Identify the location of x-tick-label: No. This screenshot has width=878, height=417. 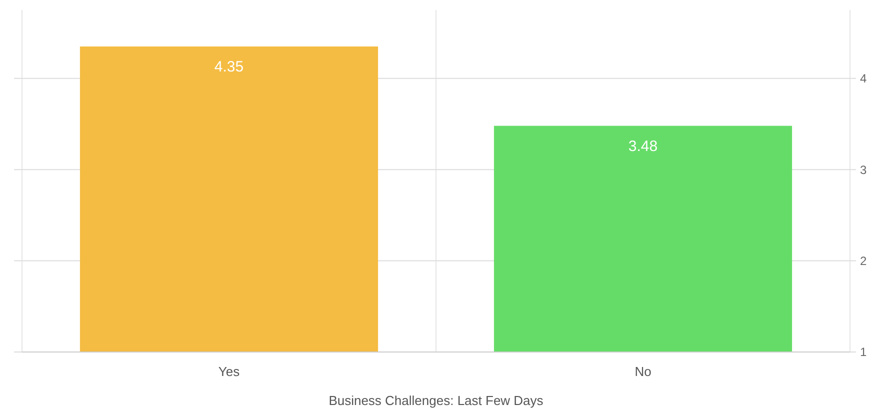
(643, 371).